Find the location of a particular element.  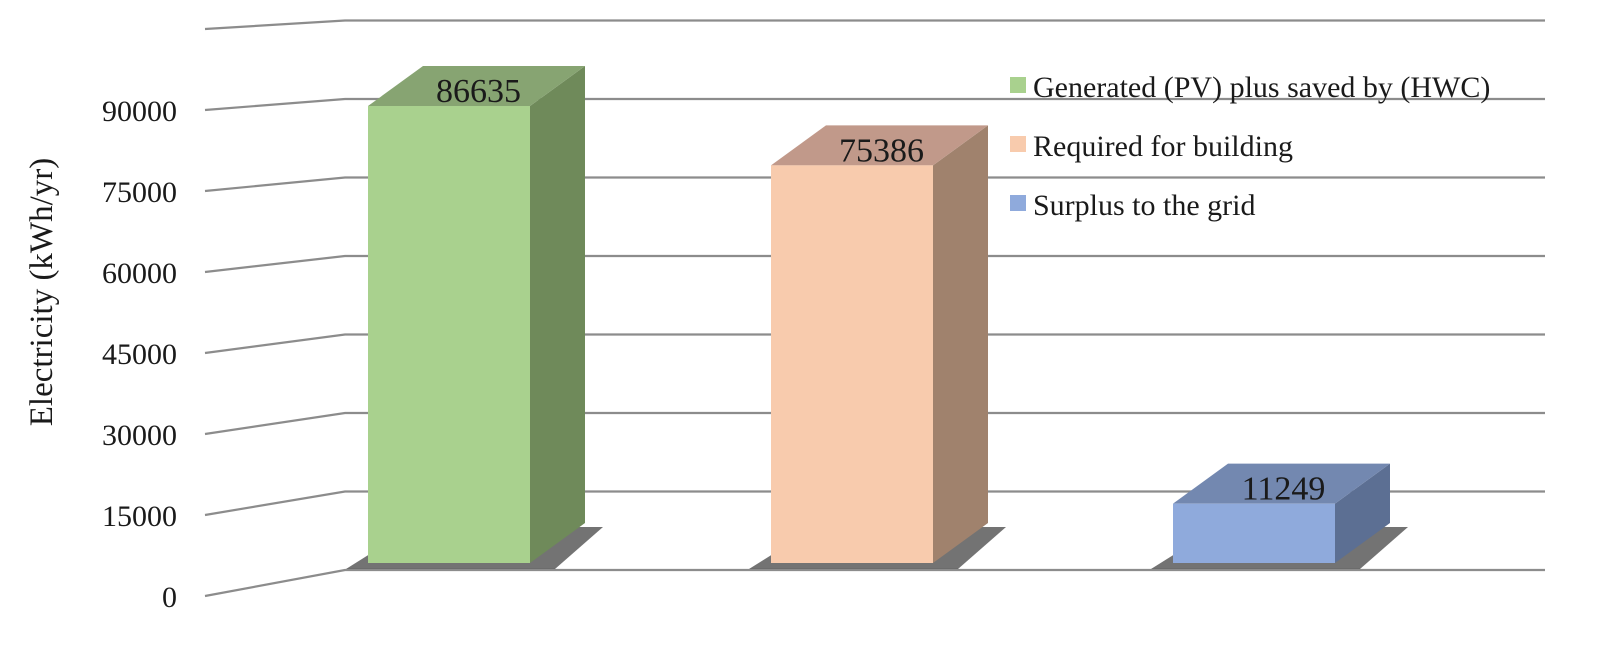

y-tick-label: 30000 is located at coordinates (139, 435).